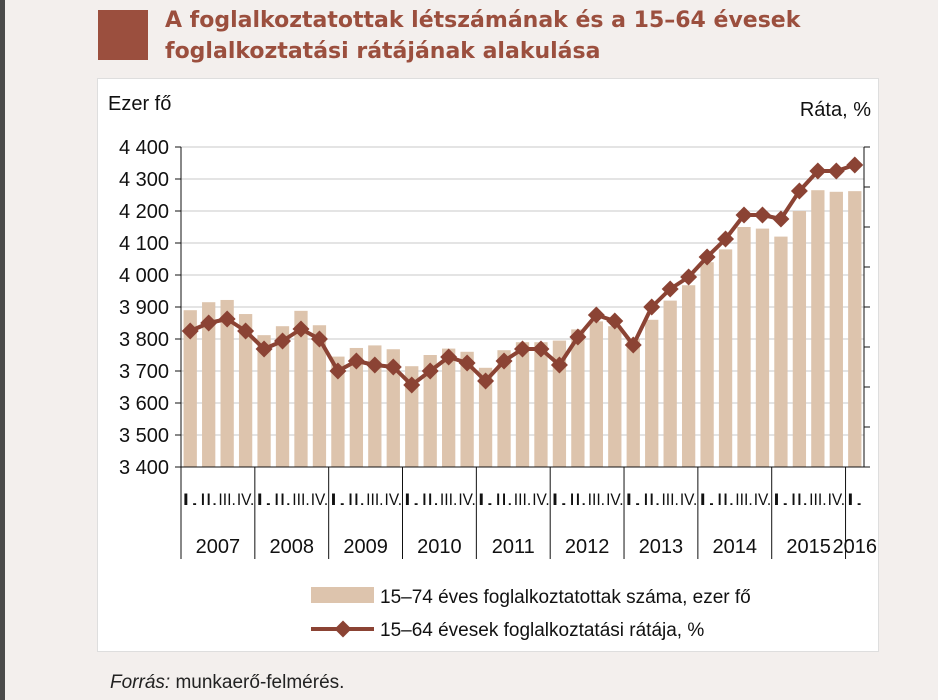 The width and height of the screenshot is (938, 700). What do you see at coordinates (292, 547) in the screenshot?
I see `x-year-label: 2008` at bounding box center [292, 547].